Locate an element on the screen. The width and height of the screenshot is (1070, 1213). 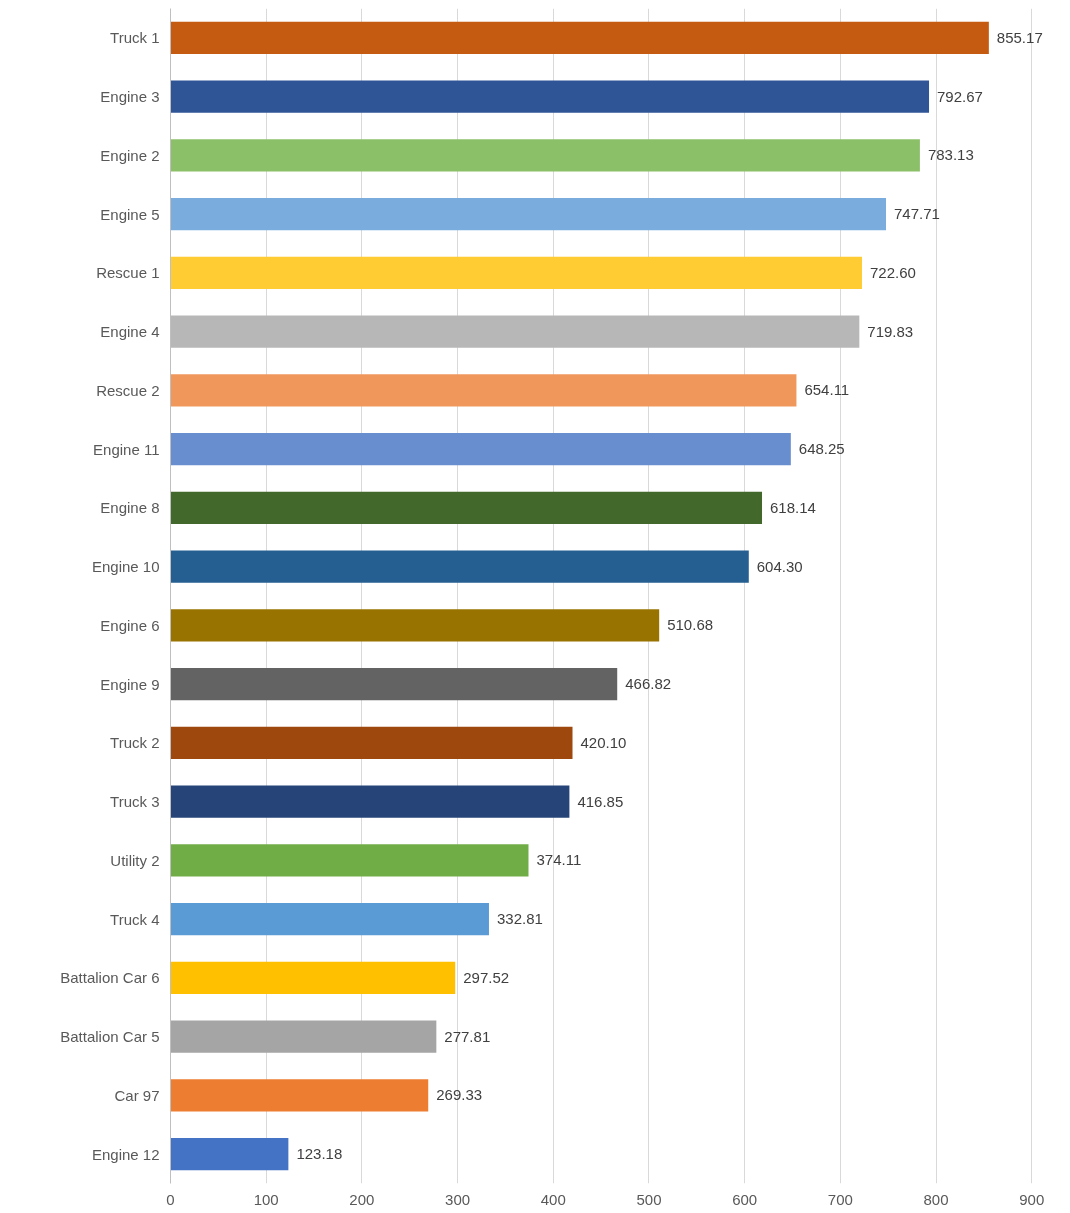
y-tick-label: Engine 9 is located at coordinates (130, 684).